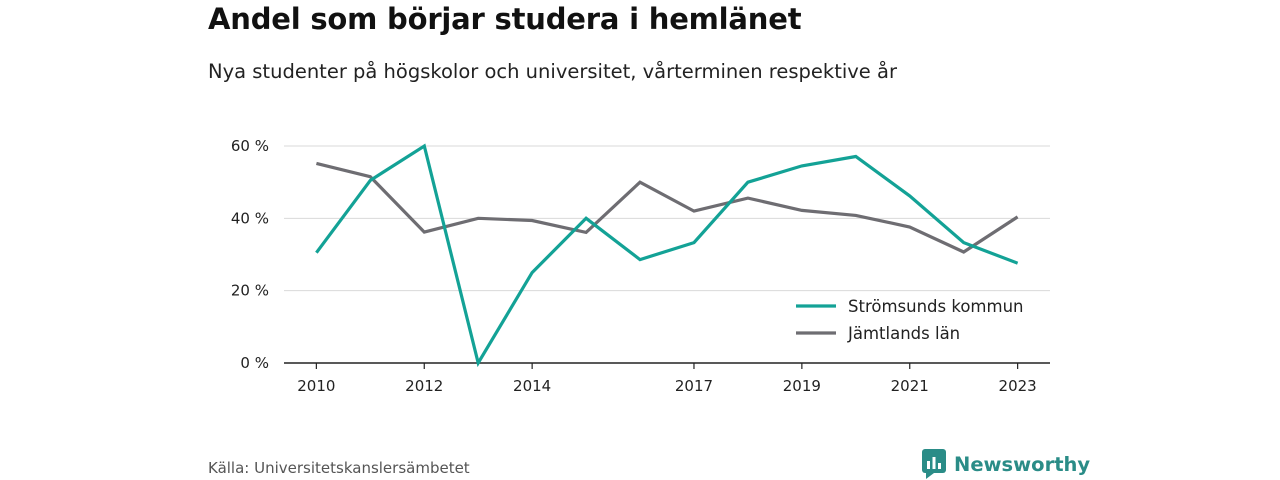 The width and height of the screenshot is (1280, 480). I want to click on y-tick-label: 40 %, so click(250, 218).